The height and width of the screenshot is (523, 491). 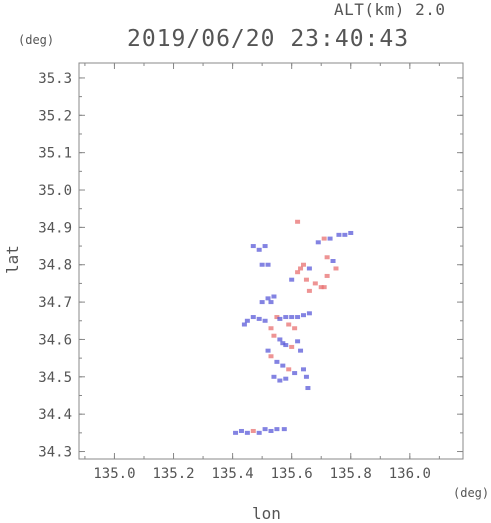 What do you see at coordinates (55, 340) in the screenshot?
I see `y-tick-label: 34.6` at bounding box center [55, 340].